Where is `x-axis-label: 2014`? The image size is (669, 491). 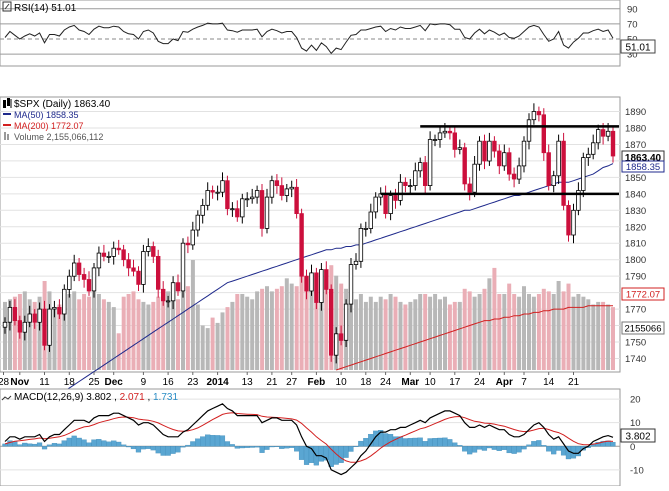 x-axis-label: 2014 is located at coordinates (217, 382).